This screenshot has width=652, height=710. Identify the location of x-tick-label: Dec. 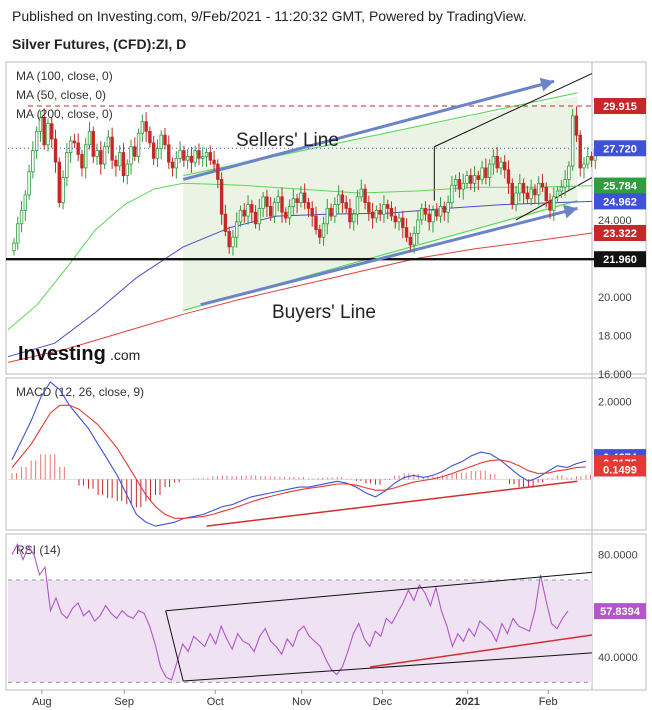
(383, 702).